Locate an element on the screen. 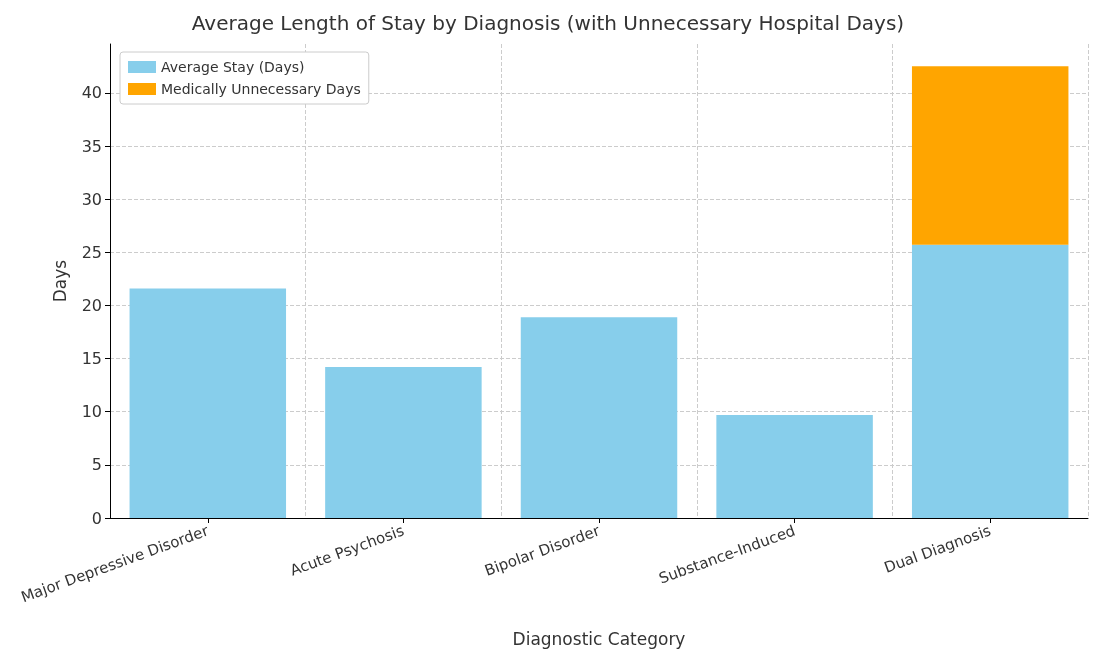  y-tick-label: 15 is located at coordinates (91, 359).